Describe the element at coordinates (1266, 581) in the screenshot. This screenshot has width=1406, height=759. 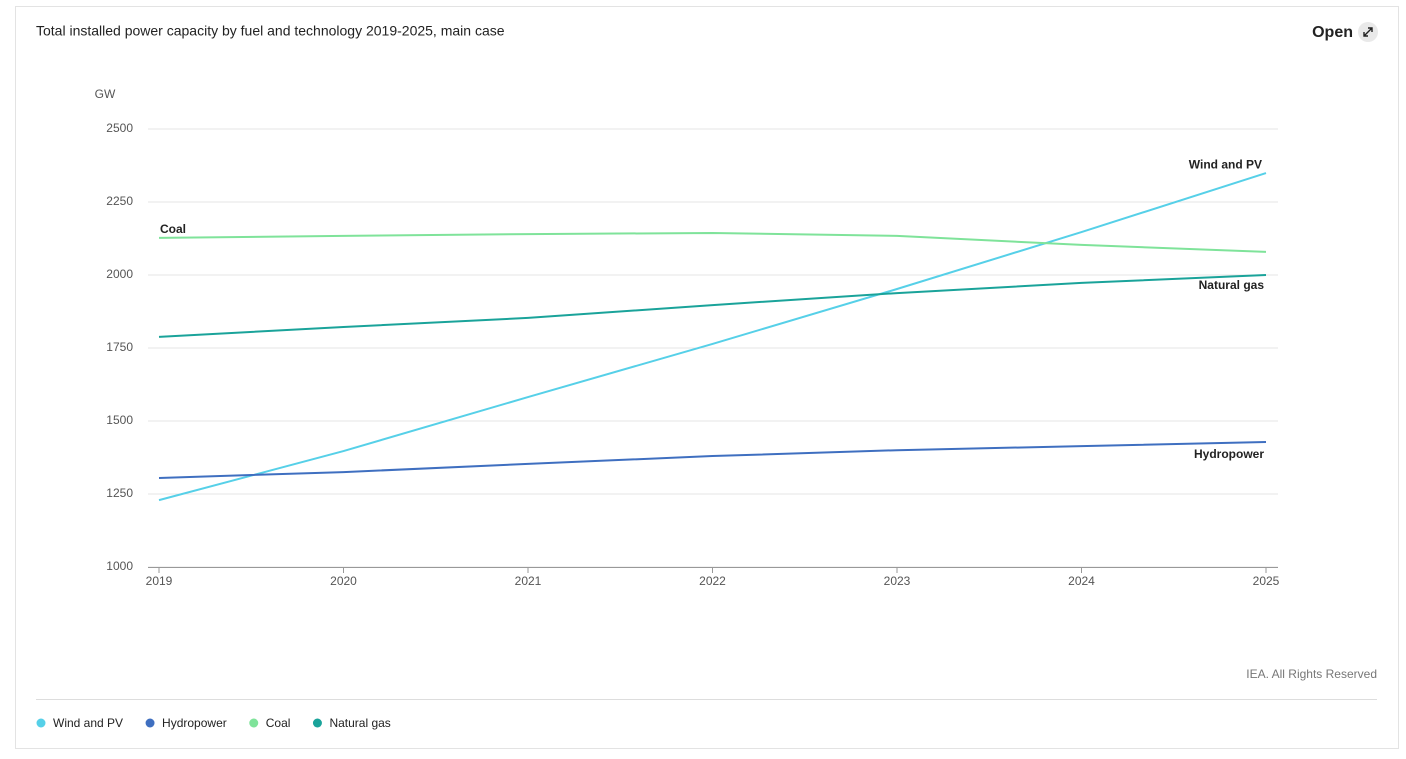
I see `x-tick-label: 2025` at that location.